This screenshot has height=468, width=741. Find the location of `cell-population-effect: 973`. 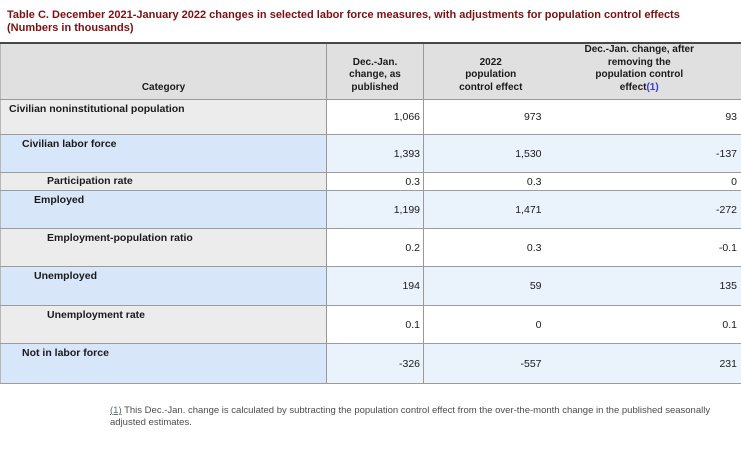

cell-population-effect: 973 is located at coordinates (490, 117).